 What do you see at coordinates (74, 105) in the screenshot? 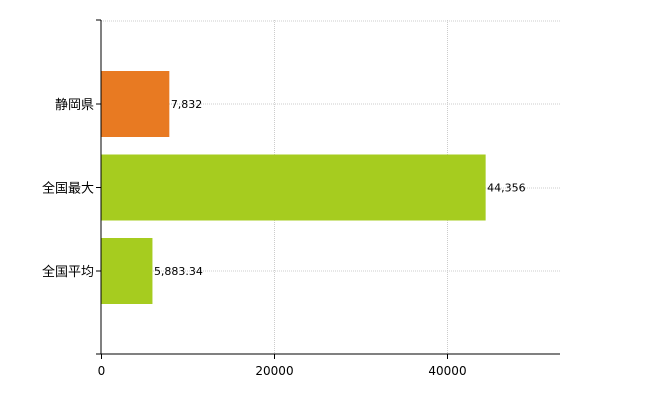
I see `category-label: 静岡県` at bounding box center [74, 105].